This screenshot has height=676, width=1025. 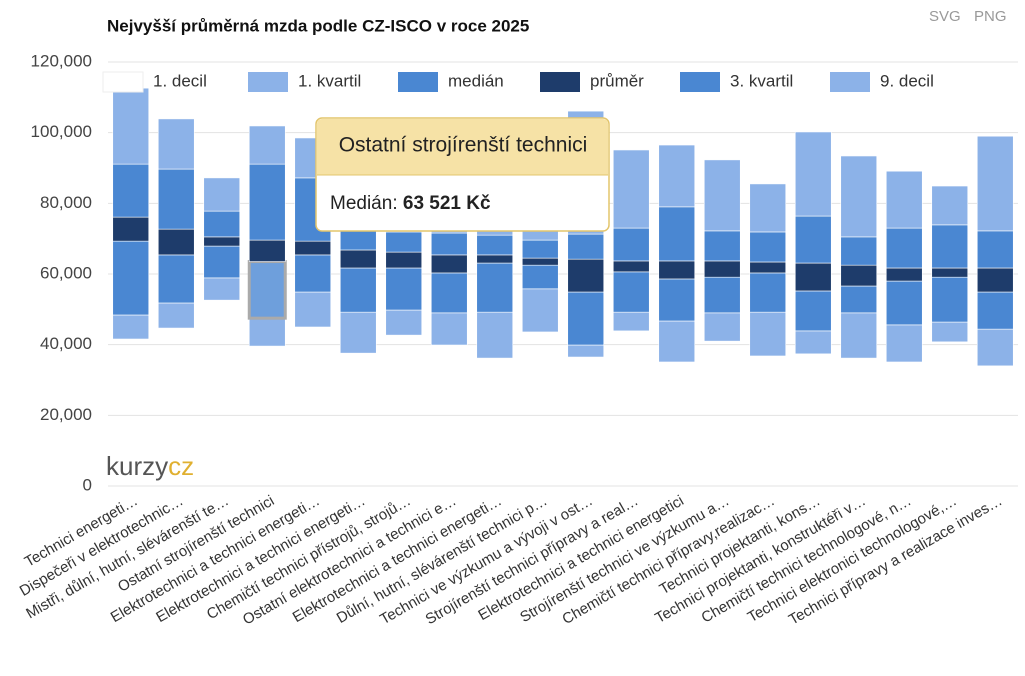 What do you see at coordinates (180, 80) in the screenshot?
I see `legend-label: 1. decil` at bounding box center [180, 80].